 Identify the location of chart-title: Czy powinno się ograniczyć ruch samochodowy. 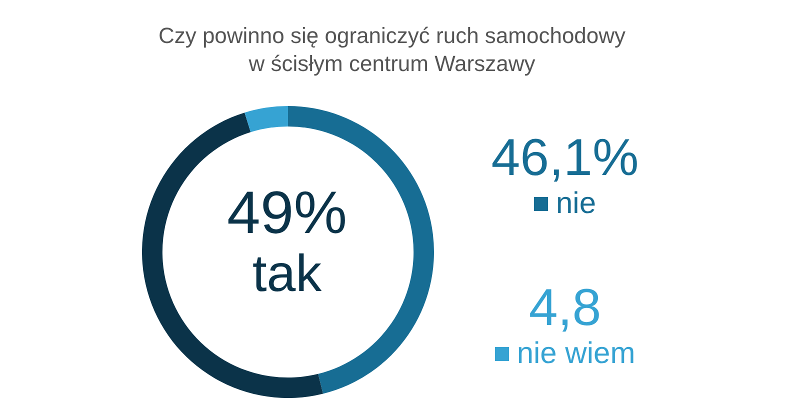
(392, 36).